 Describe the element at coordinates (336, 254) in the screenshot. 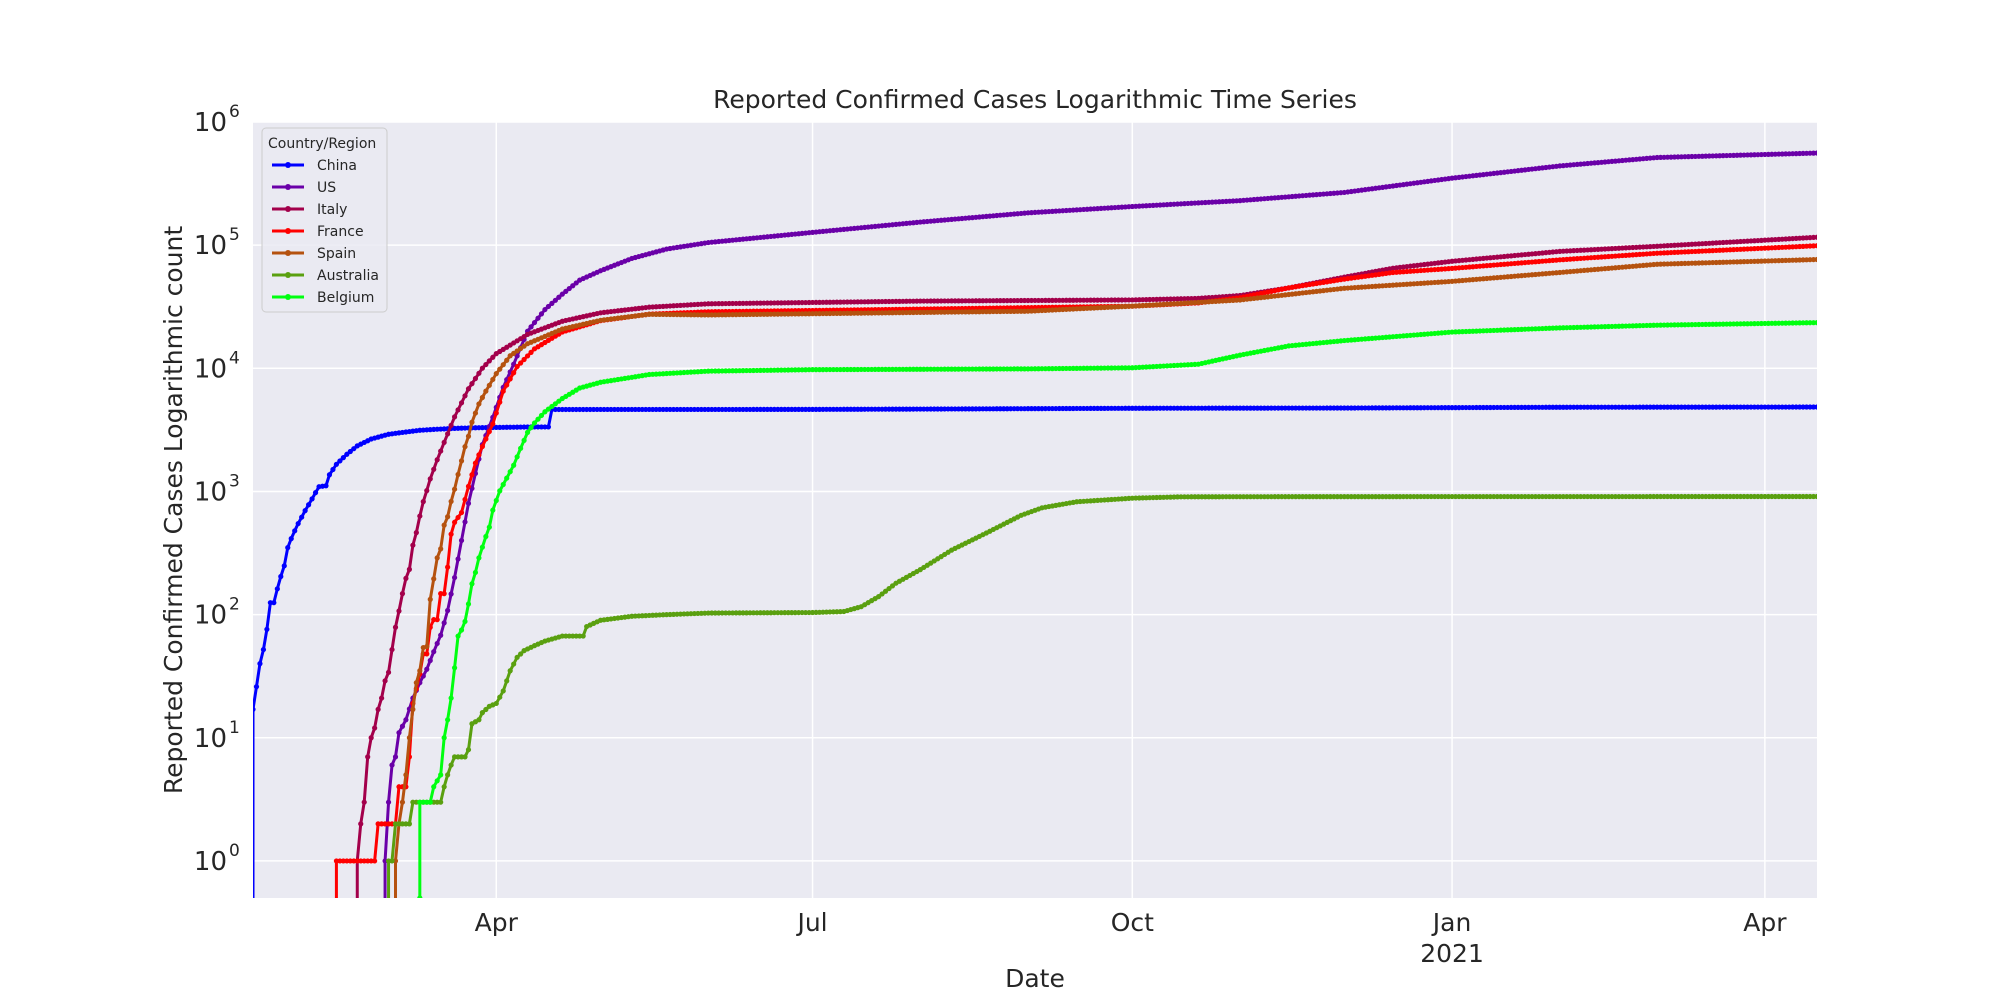

I see `legend-label: Spain` at that location.